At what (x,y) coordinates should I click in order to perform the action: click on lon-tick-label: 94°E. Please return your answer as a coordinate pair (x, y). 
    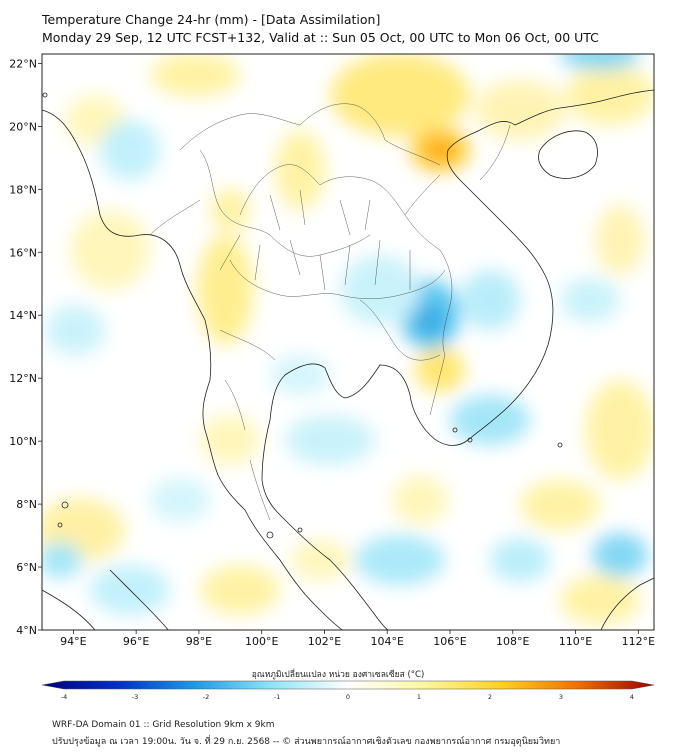
    Looking at the image, I should click on (73, 641).